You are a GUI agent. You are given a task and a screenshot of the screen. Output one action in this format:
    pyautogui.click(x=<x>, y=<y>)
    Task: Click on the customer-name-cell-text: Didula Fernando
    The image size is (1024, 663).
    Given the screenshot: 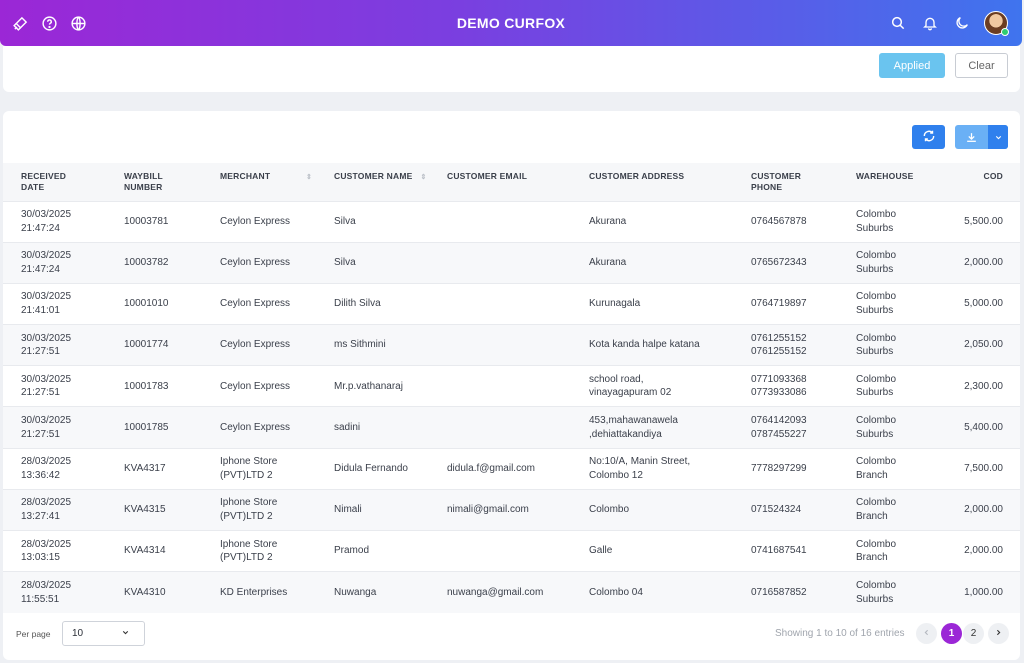 What is the action you would take?
    pyautogui.click(x=371, y=468)
    